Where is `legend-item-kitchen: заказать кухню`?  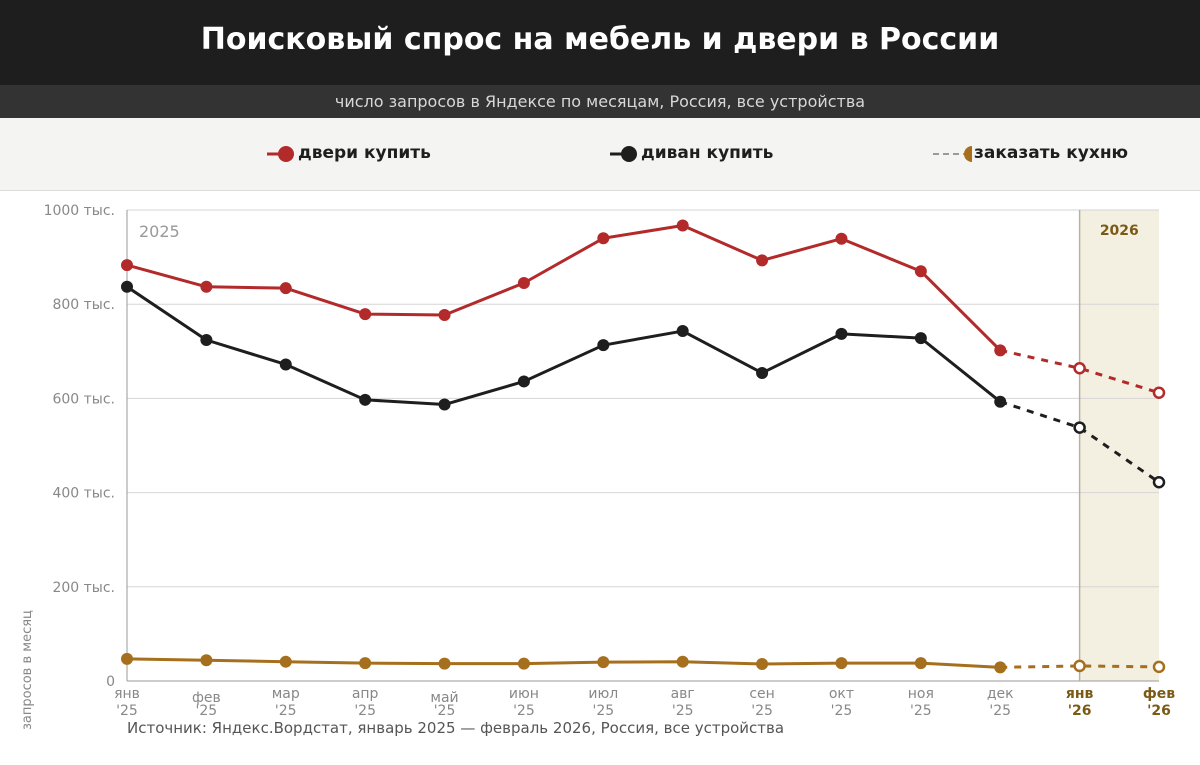 legend-item-kitchen: заказать кухню is located at coordinates (1030, 153).